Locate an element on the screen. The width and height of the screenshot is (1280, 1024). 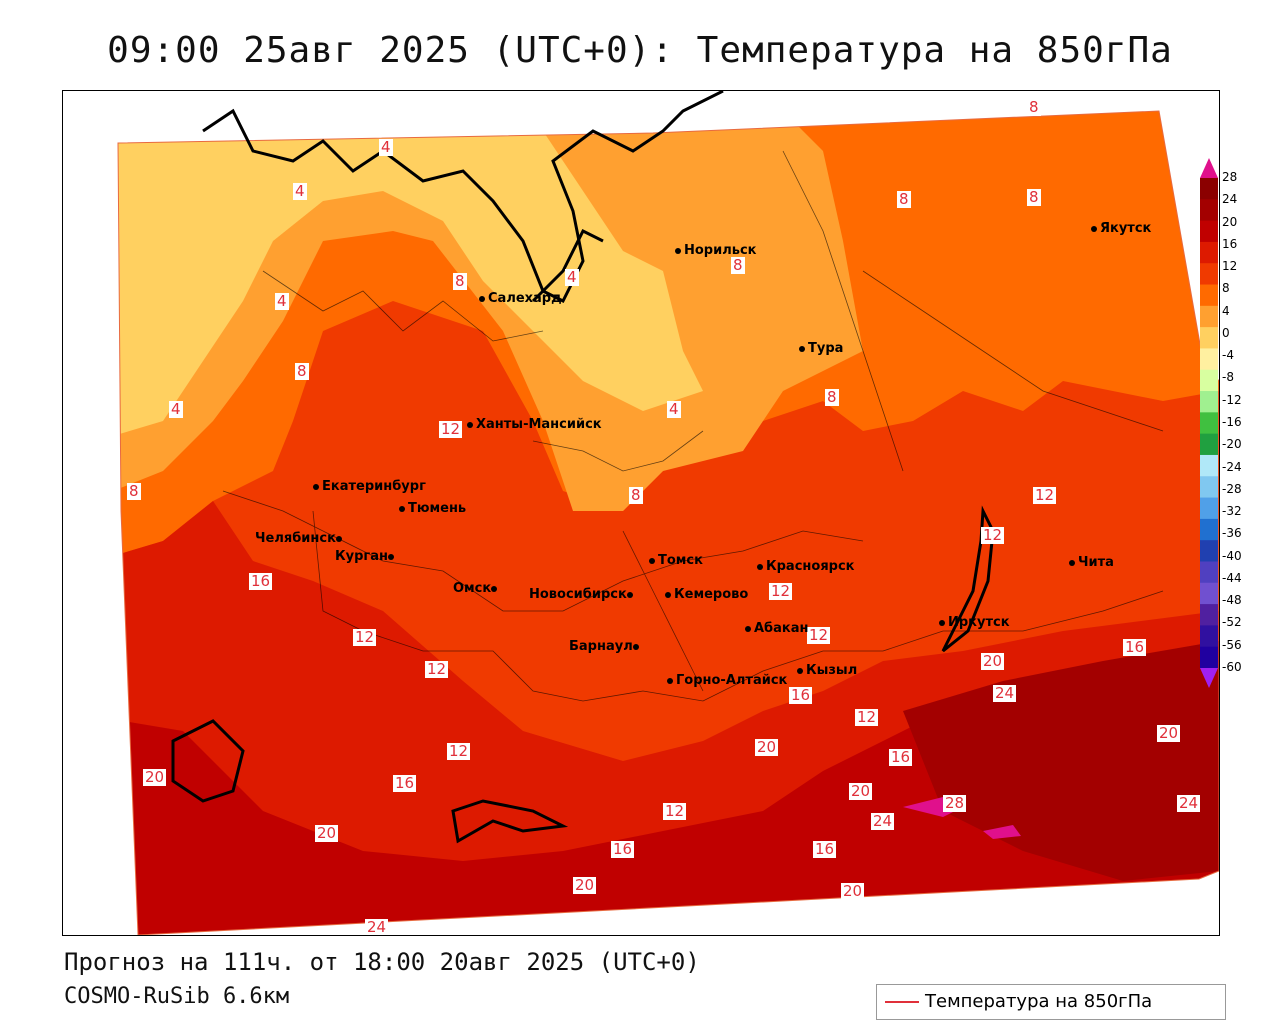
colorbar-tick-label: -32 is located at coordinates (1232, 511).